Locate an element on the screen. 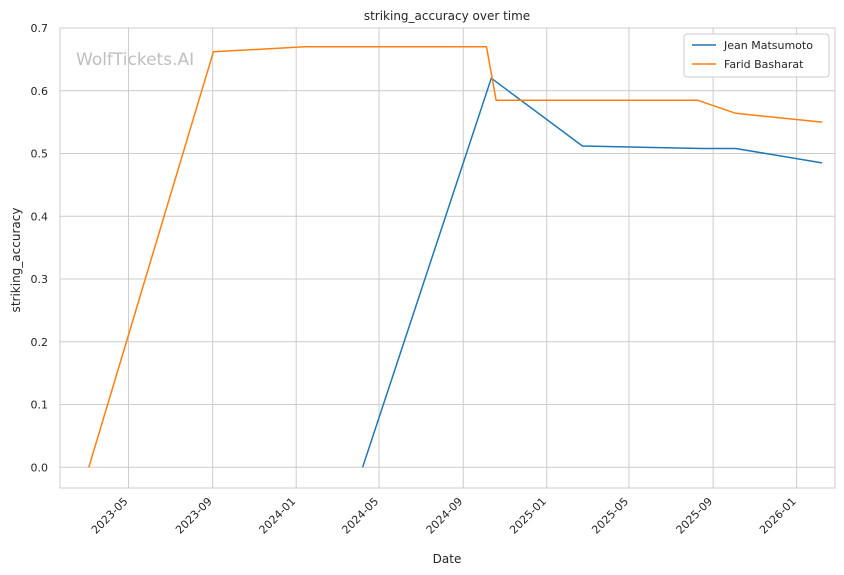  y-axis-label: striking_accuracy is located at coordinates (16, 260).